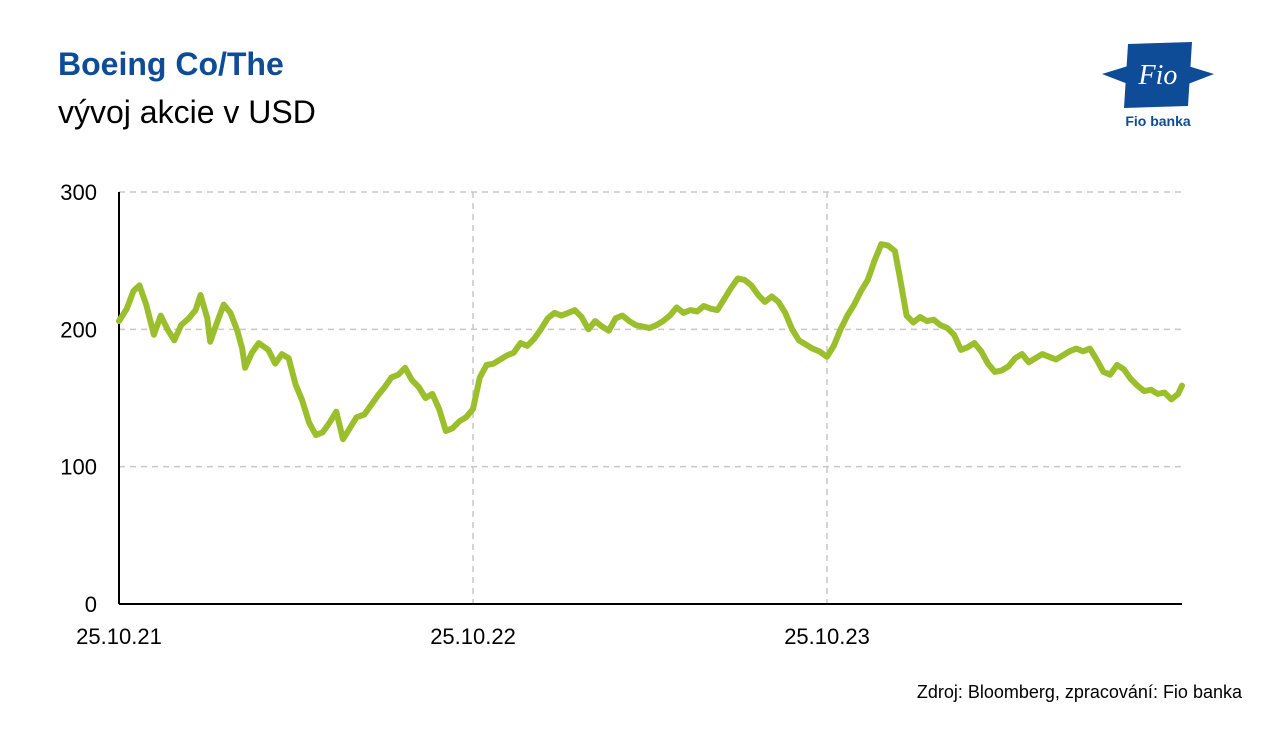 The height and width of the screenshot is (739, 1262). I want to click on fio-logo-square, so click(1158, 75).